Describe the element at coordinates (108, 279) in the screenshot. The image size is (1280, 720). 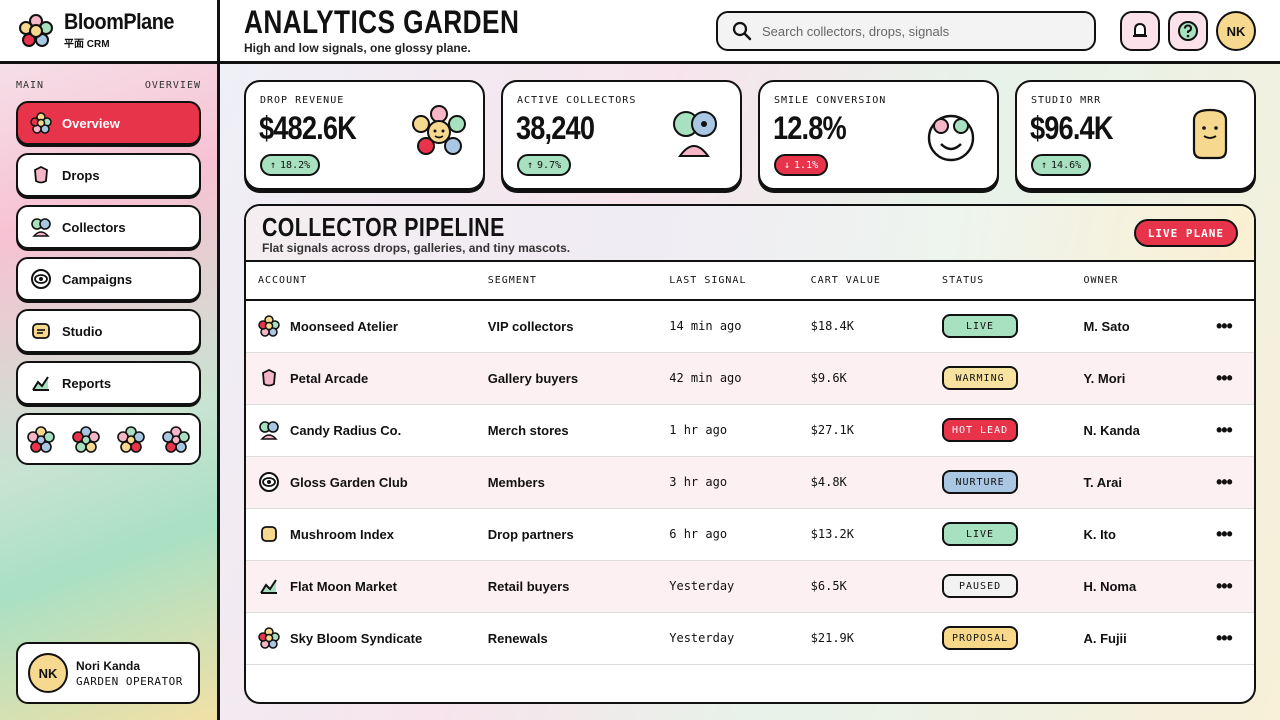
I see `sidebar-item-campaigns: Campaigns` at that location.